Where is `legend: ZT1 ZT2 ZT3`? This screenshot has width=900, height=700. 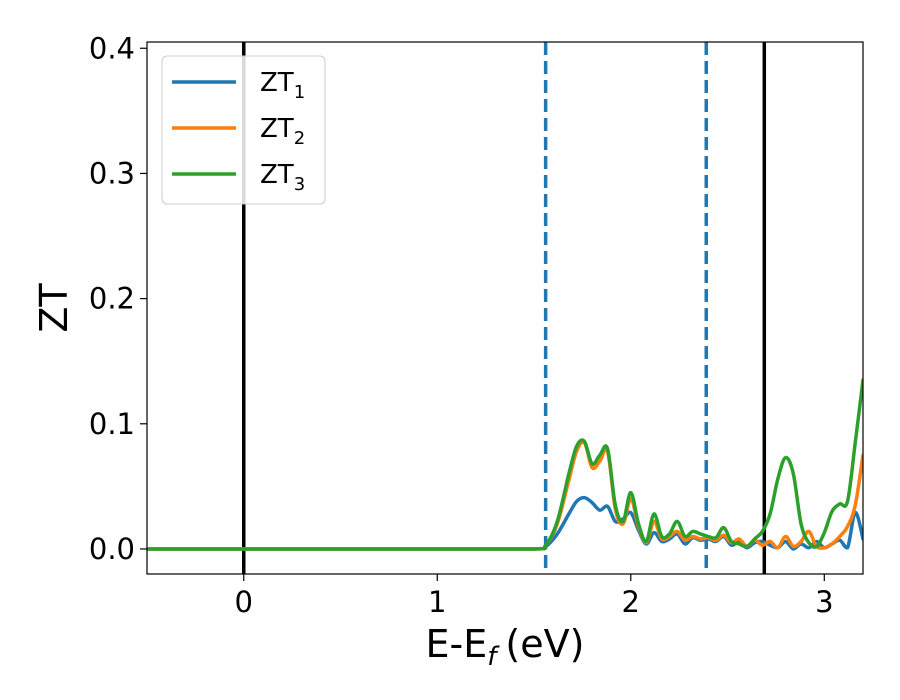 legend: ZT1 ZT2 ZT3 is located at coordinates (243, 130).